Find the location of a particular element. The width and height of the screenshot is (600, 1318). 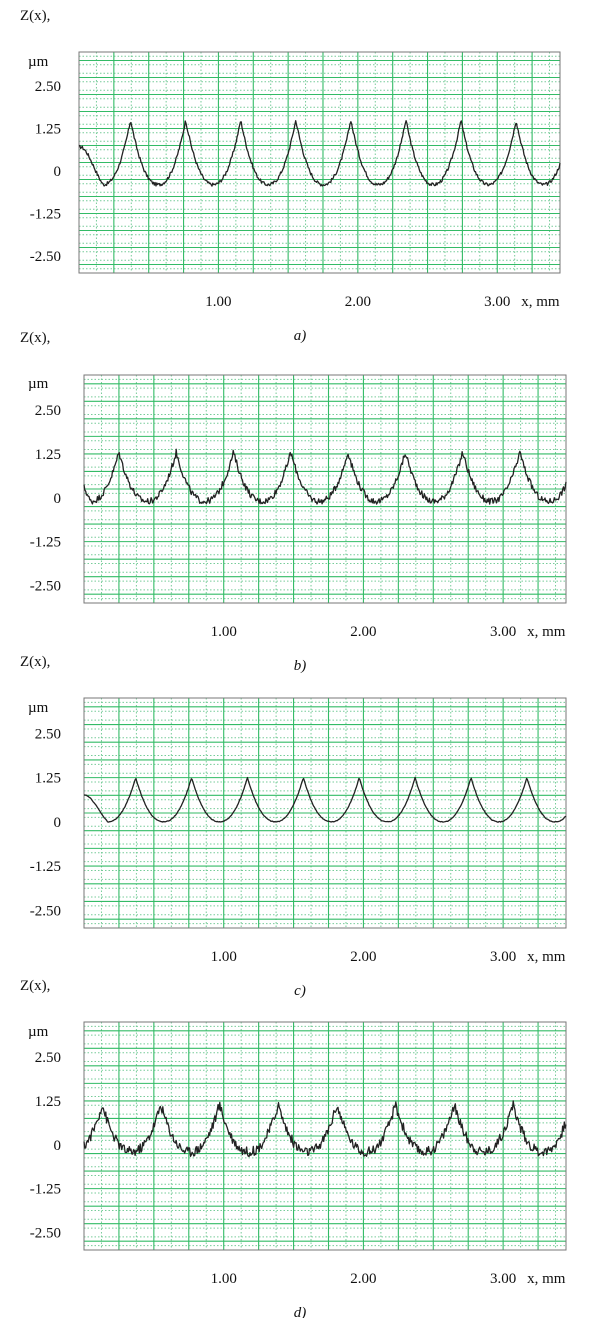

panel-label: a) is located at coordinates (300, 336).